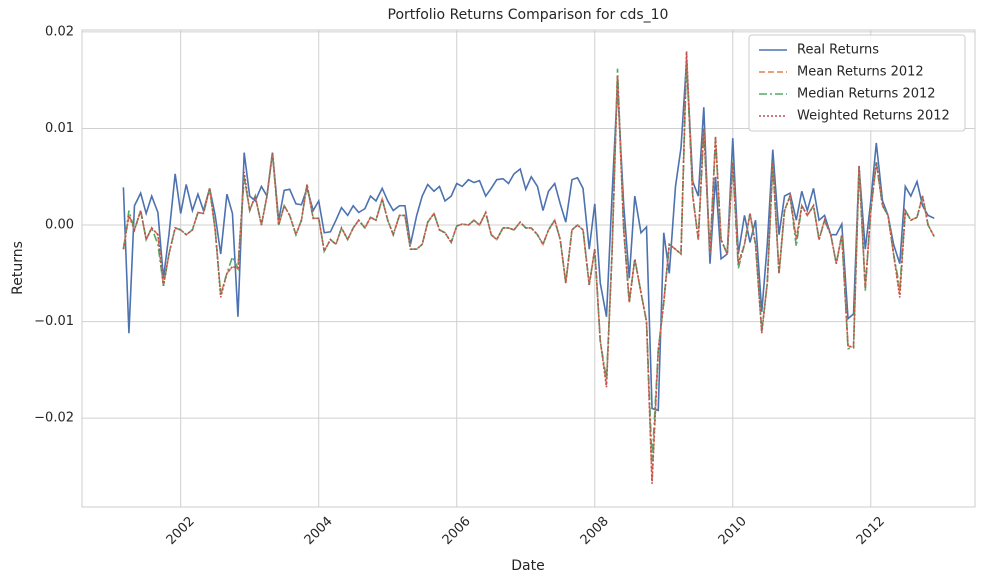  Describe the element at coordinates (857, 83) in the screenshot. I see `legend-box` at that location.